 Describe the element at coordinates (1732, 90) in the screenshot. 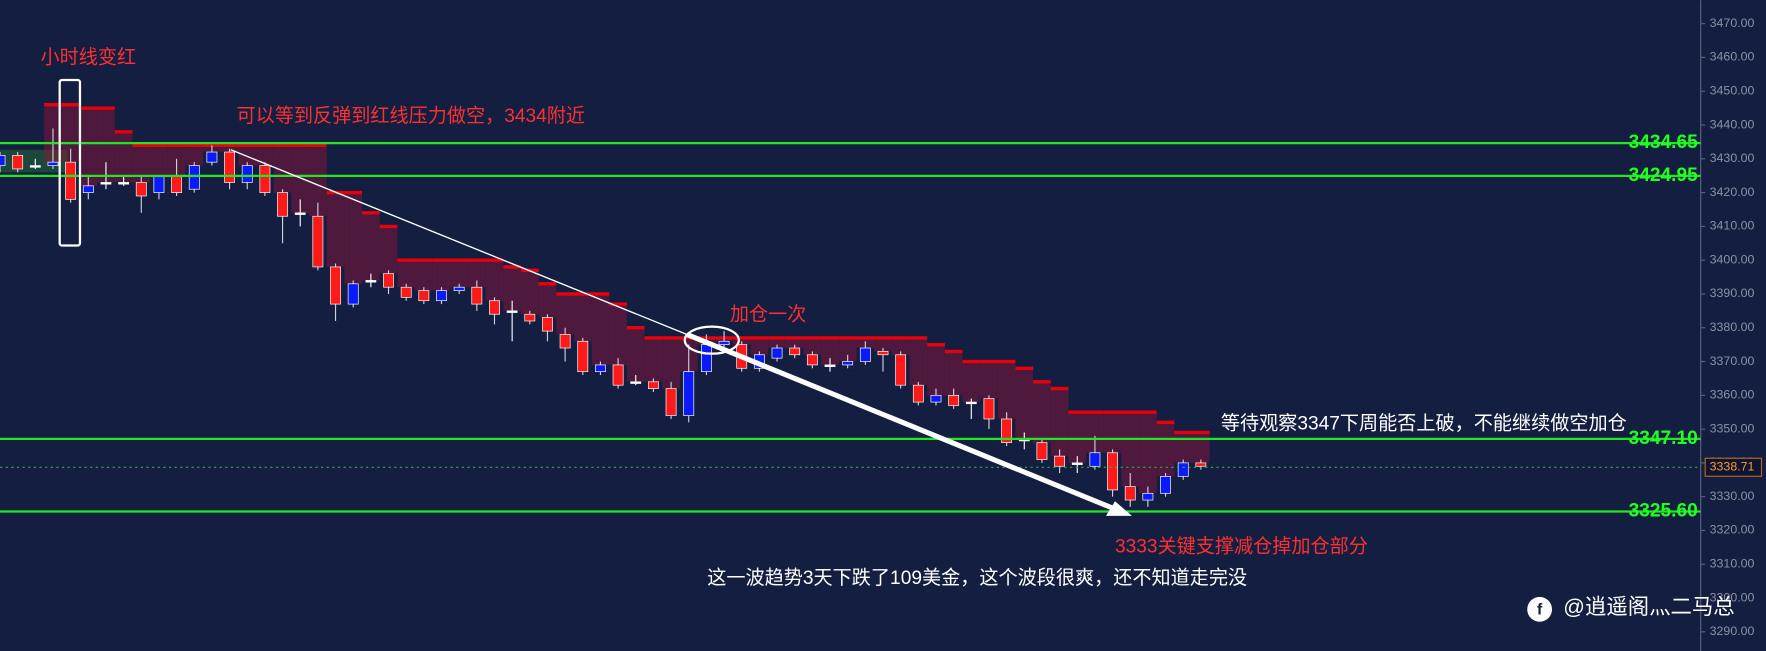

I see `y-tick-label: 3450.00` at that location.